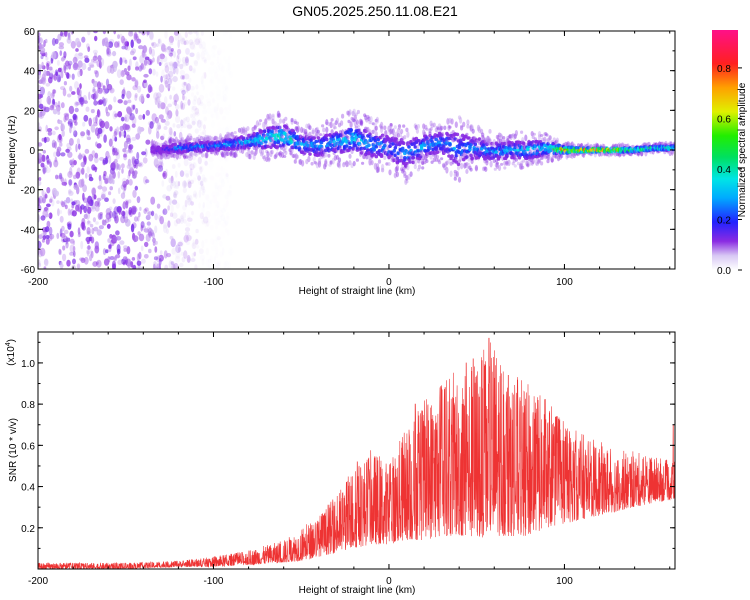  Describe the element at coordinates (28, 230) in the screenshot. I see `spectrogram-y-tick-label: -40` at that location.